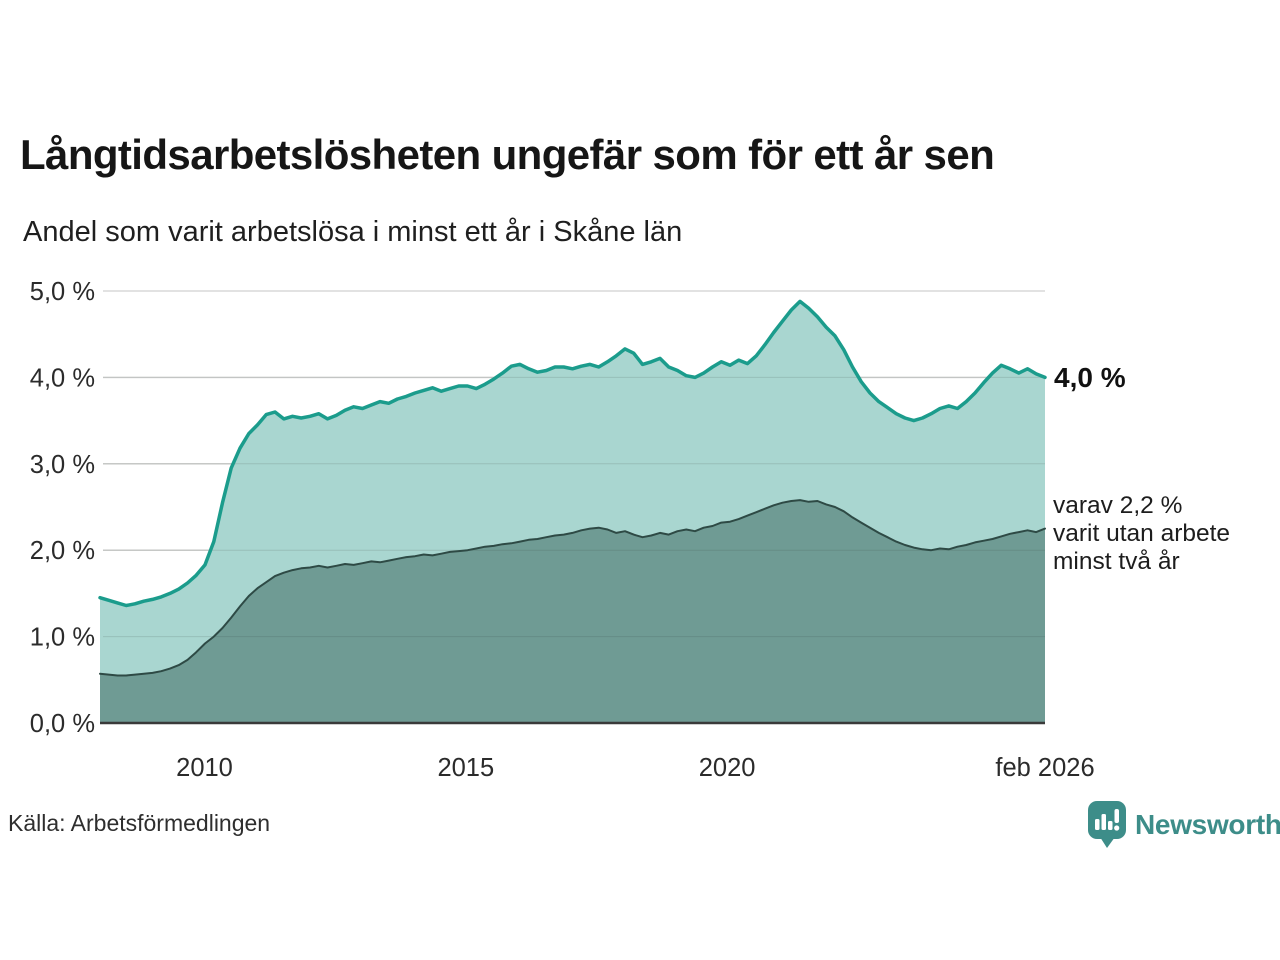 The height and width of the screenshot is (960, 1280). I want to click on x-tick-label: feb 2026, so click(1044, 768).